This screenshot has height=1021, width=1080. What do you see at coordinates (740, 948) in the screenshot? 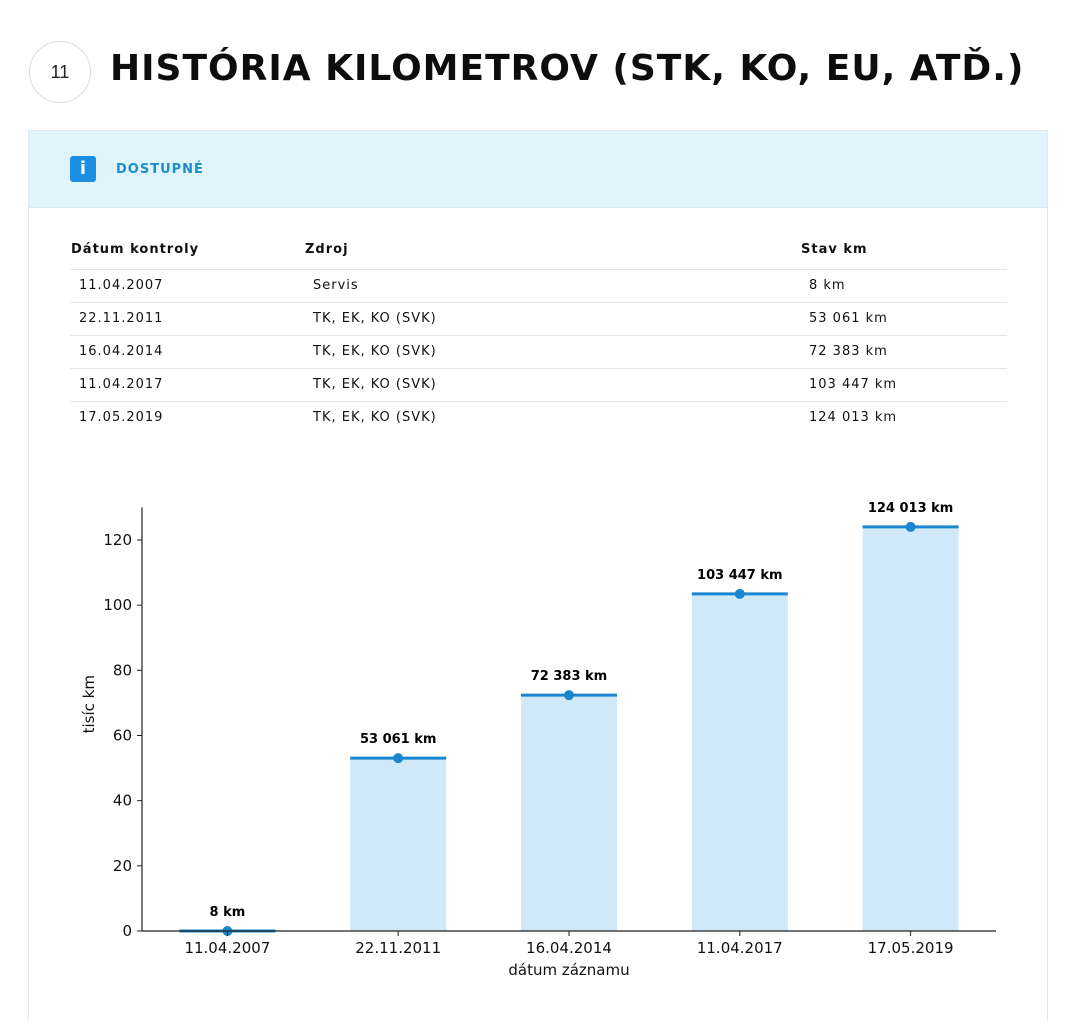
I see `x-tick-label: 11.04.2017` at bounding box center [740, 948].